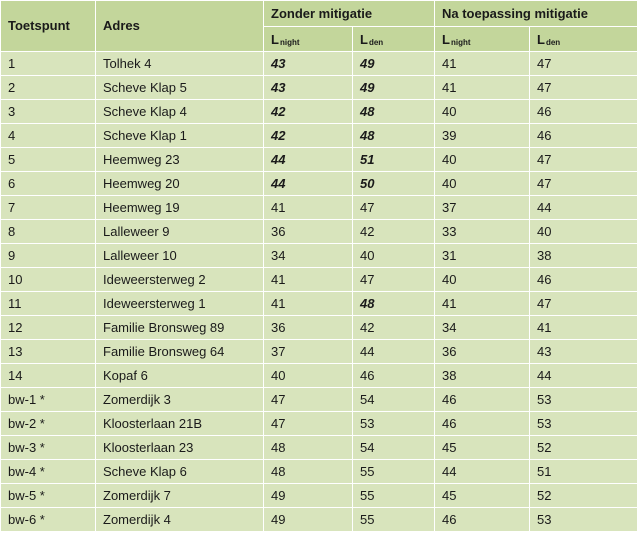 This screenshot has height=554, width=641. I want to click on subscript-den: den, so click(376, 42).